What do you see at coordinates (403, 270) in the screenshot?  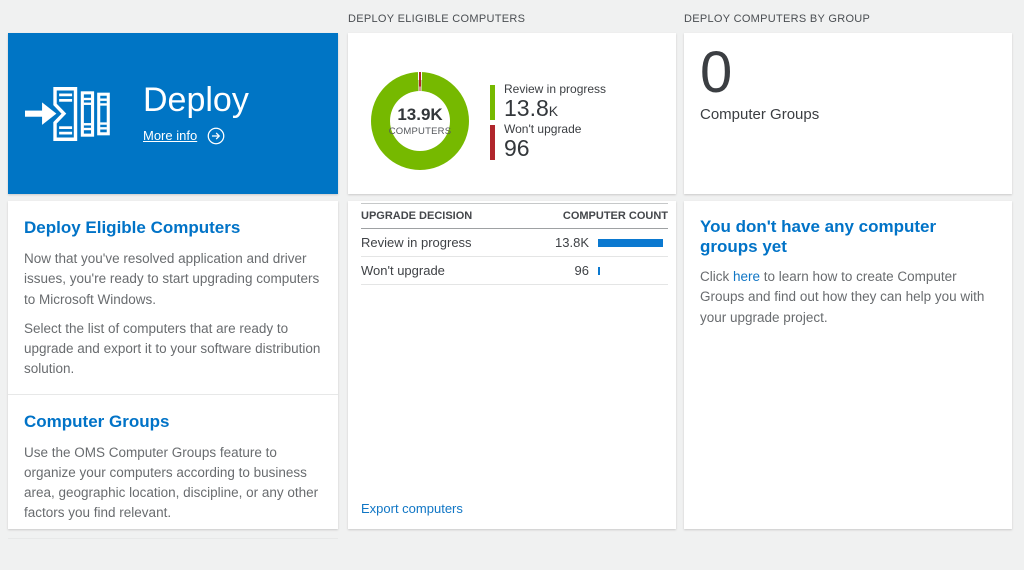 I see `row-label: Won't upgrade` at bounding box center [403, 270].